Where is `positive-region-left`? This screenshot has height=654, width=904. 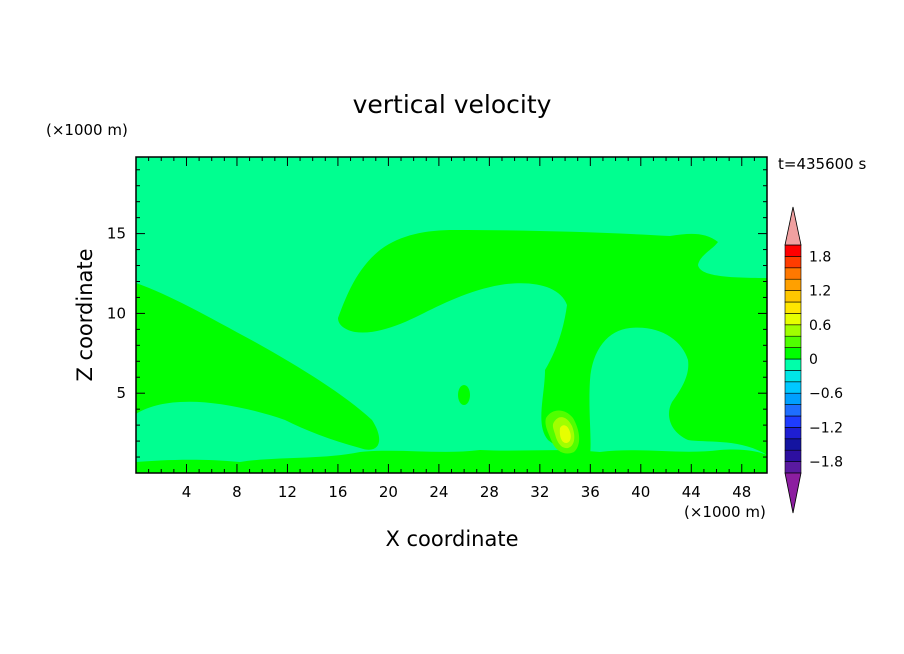 positive-region-left is located at coordinates (258, 366).